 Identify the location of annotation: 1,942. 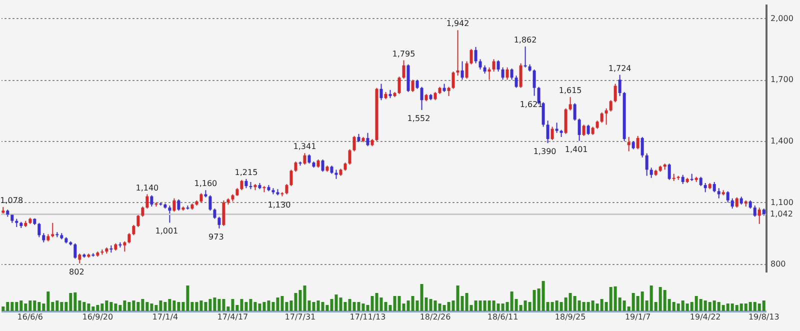
(458, 23).